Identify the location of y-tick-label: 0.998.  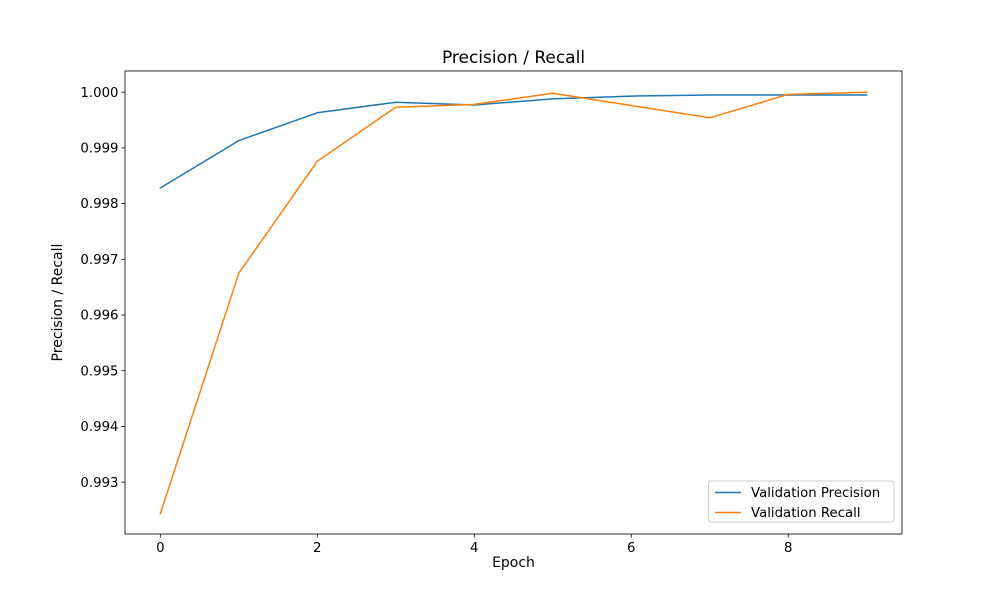
(99, 204).